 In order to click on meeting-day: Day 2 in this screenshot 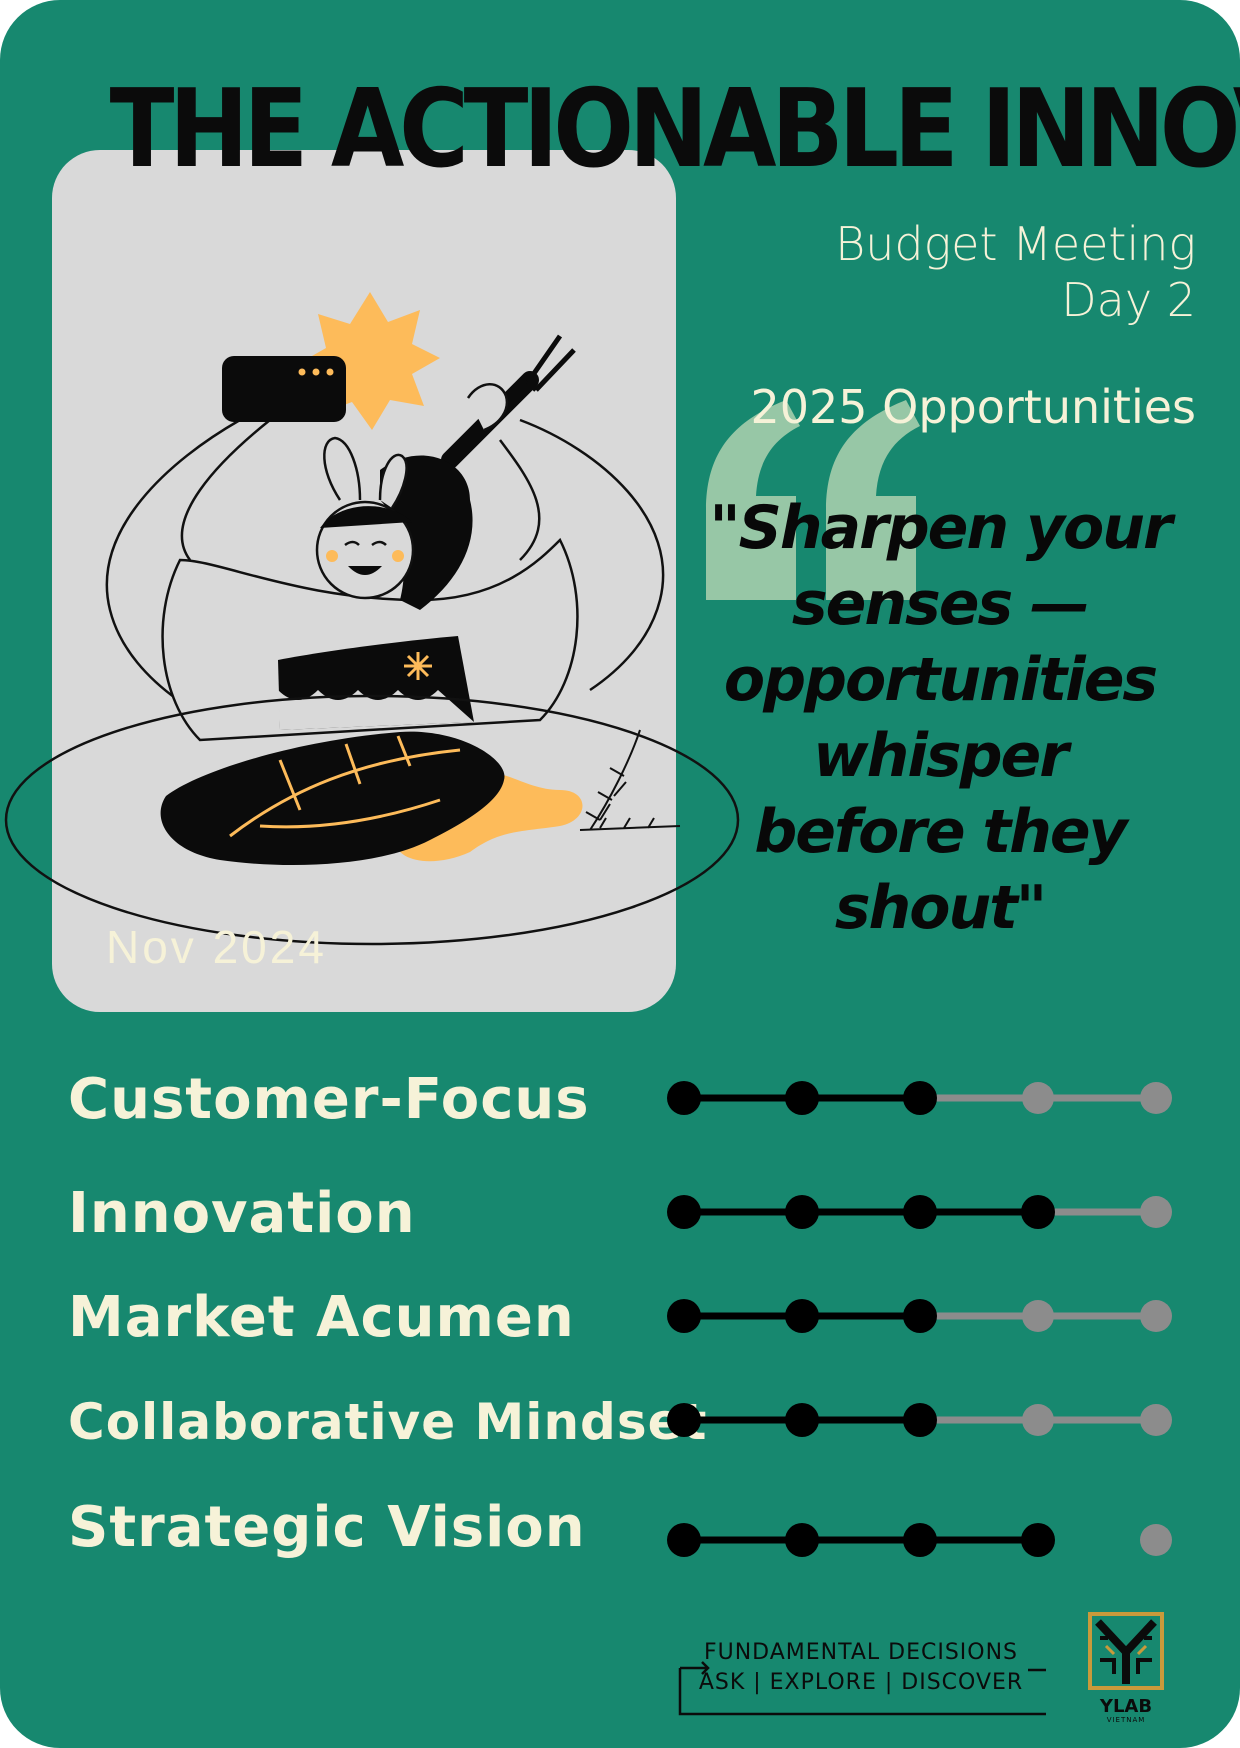, I will do `click(1128, 300)`.